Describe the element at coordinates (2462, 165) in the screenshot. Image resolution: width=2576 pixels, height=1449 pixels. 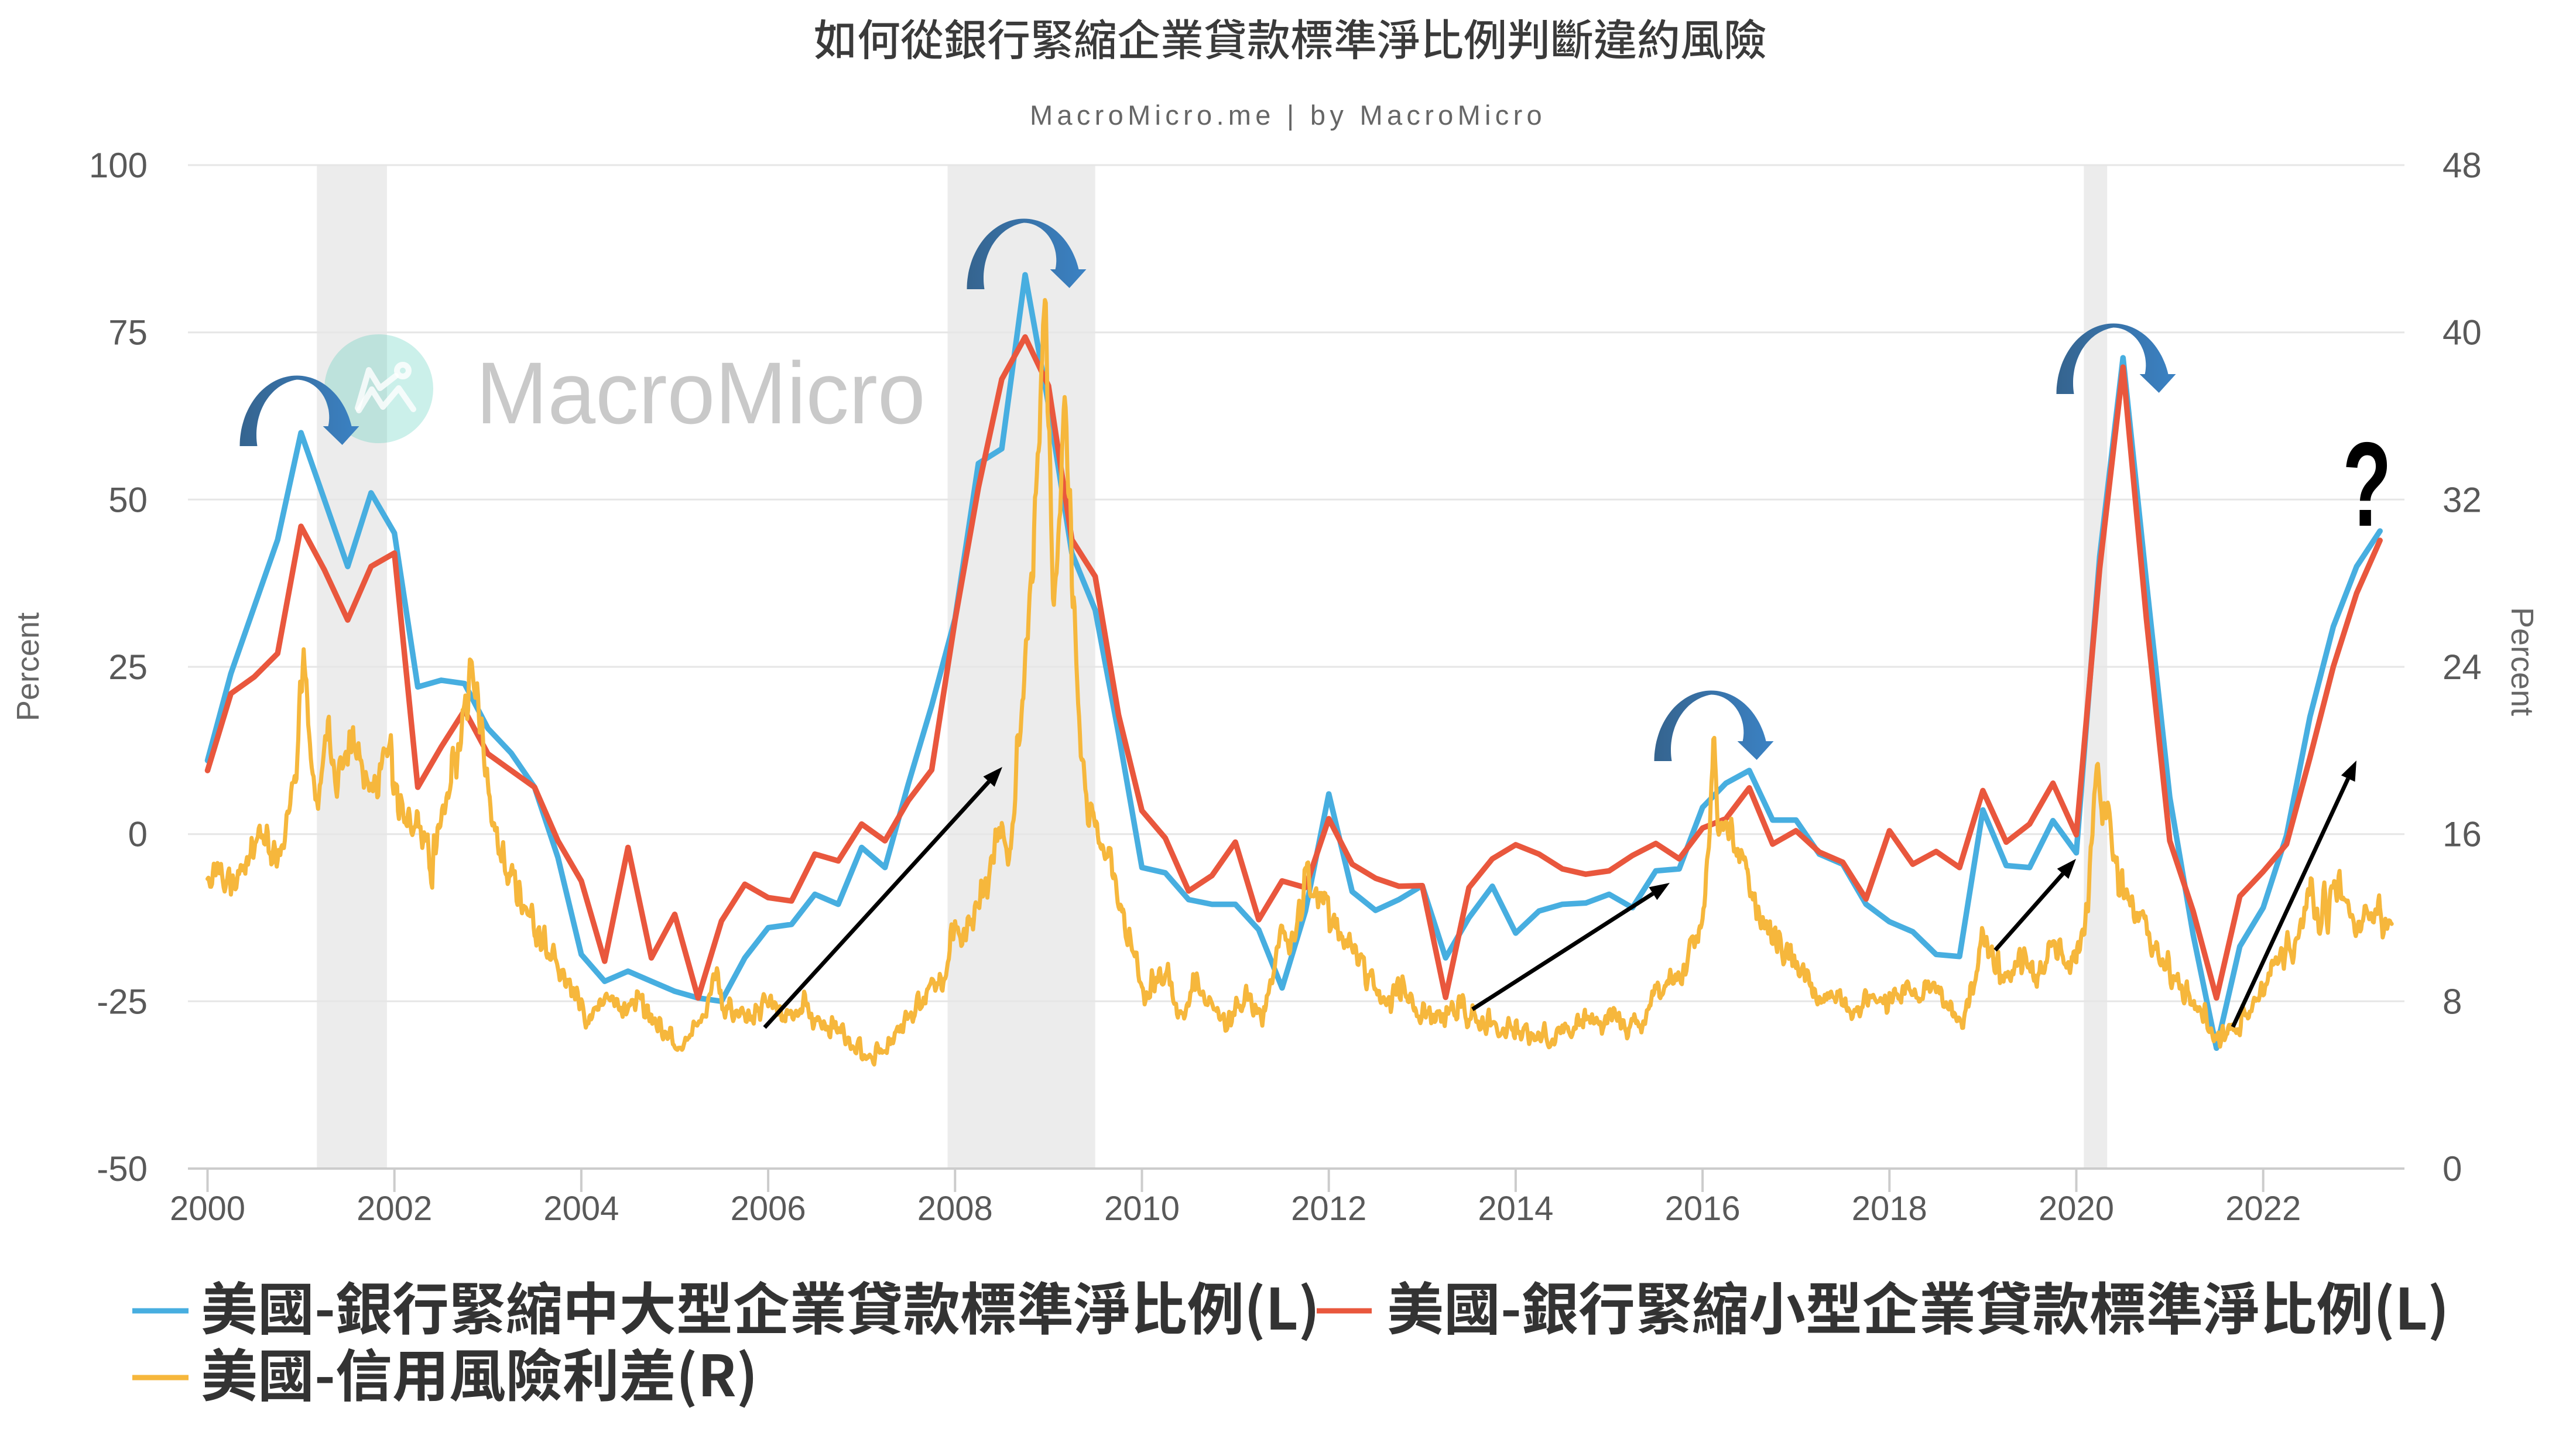
I see `svg-text: 48` at that location.